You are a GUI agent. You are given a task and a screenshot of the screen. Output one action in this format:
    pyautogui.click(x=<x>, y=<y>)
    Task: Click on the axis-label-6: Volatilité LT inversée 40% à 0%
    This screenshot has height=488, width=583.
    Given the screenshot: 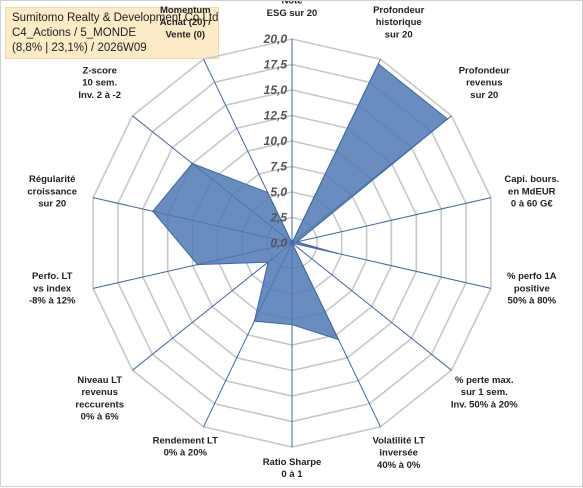 What is the action you would take?
    pyautogui.click(x=398, y=452)
    